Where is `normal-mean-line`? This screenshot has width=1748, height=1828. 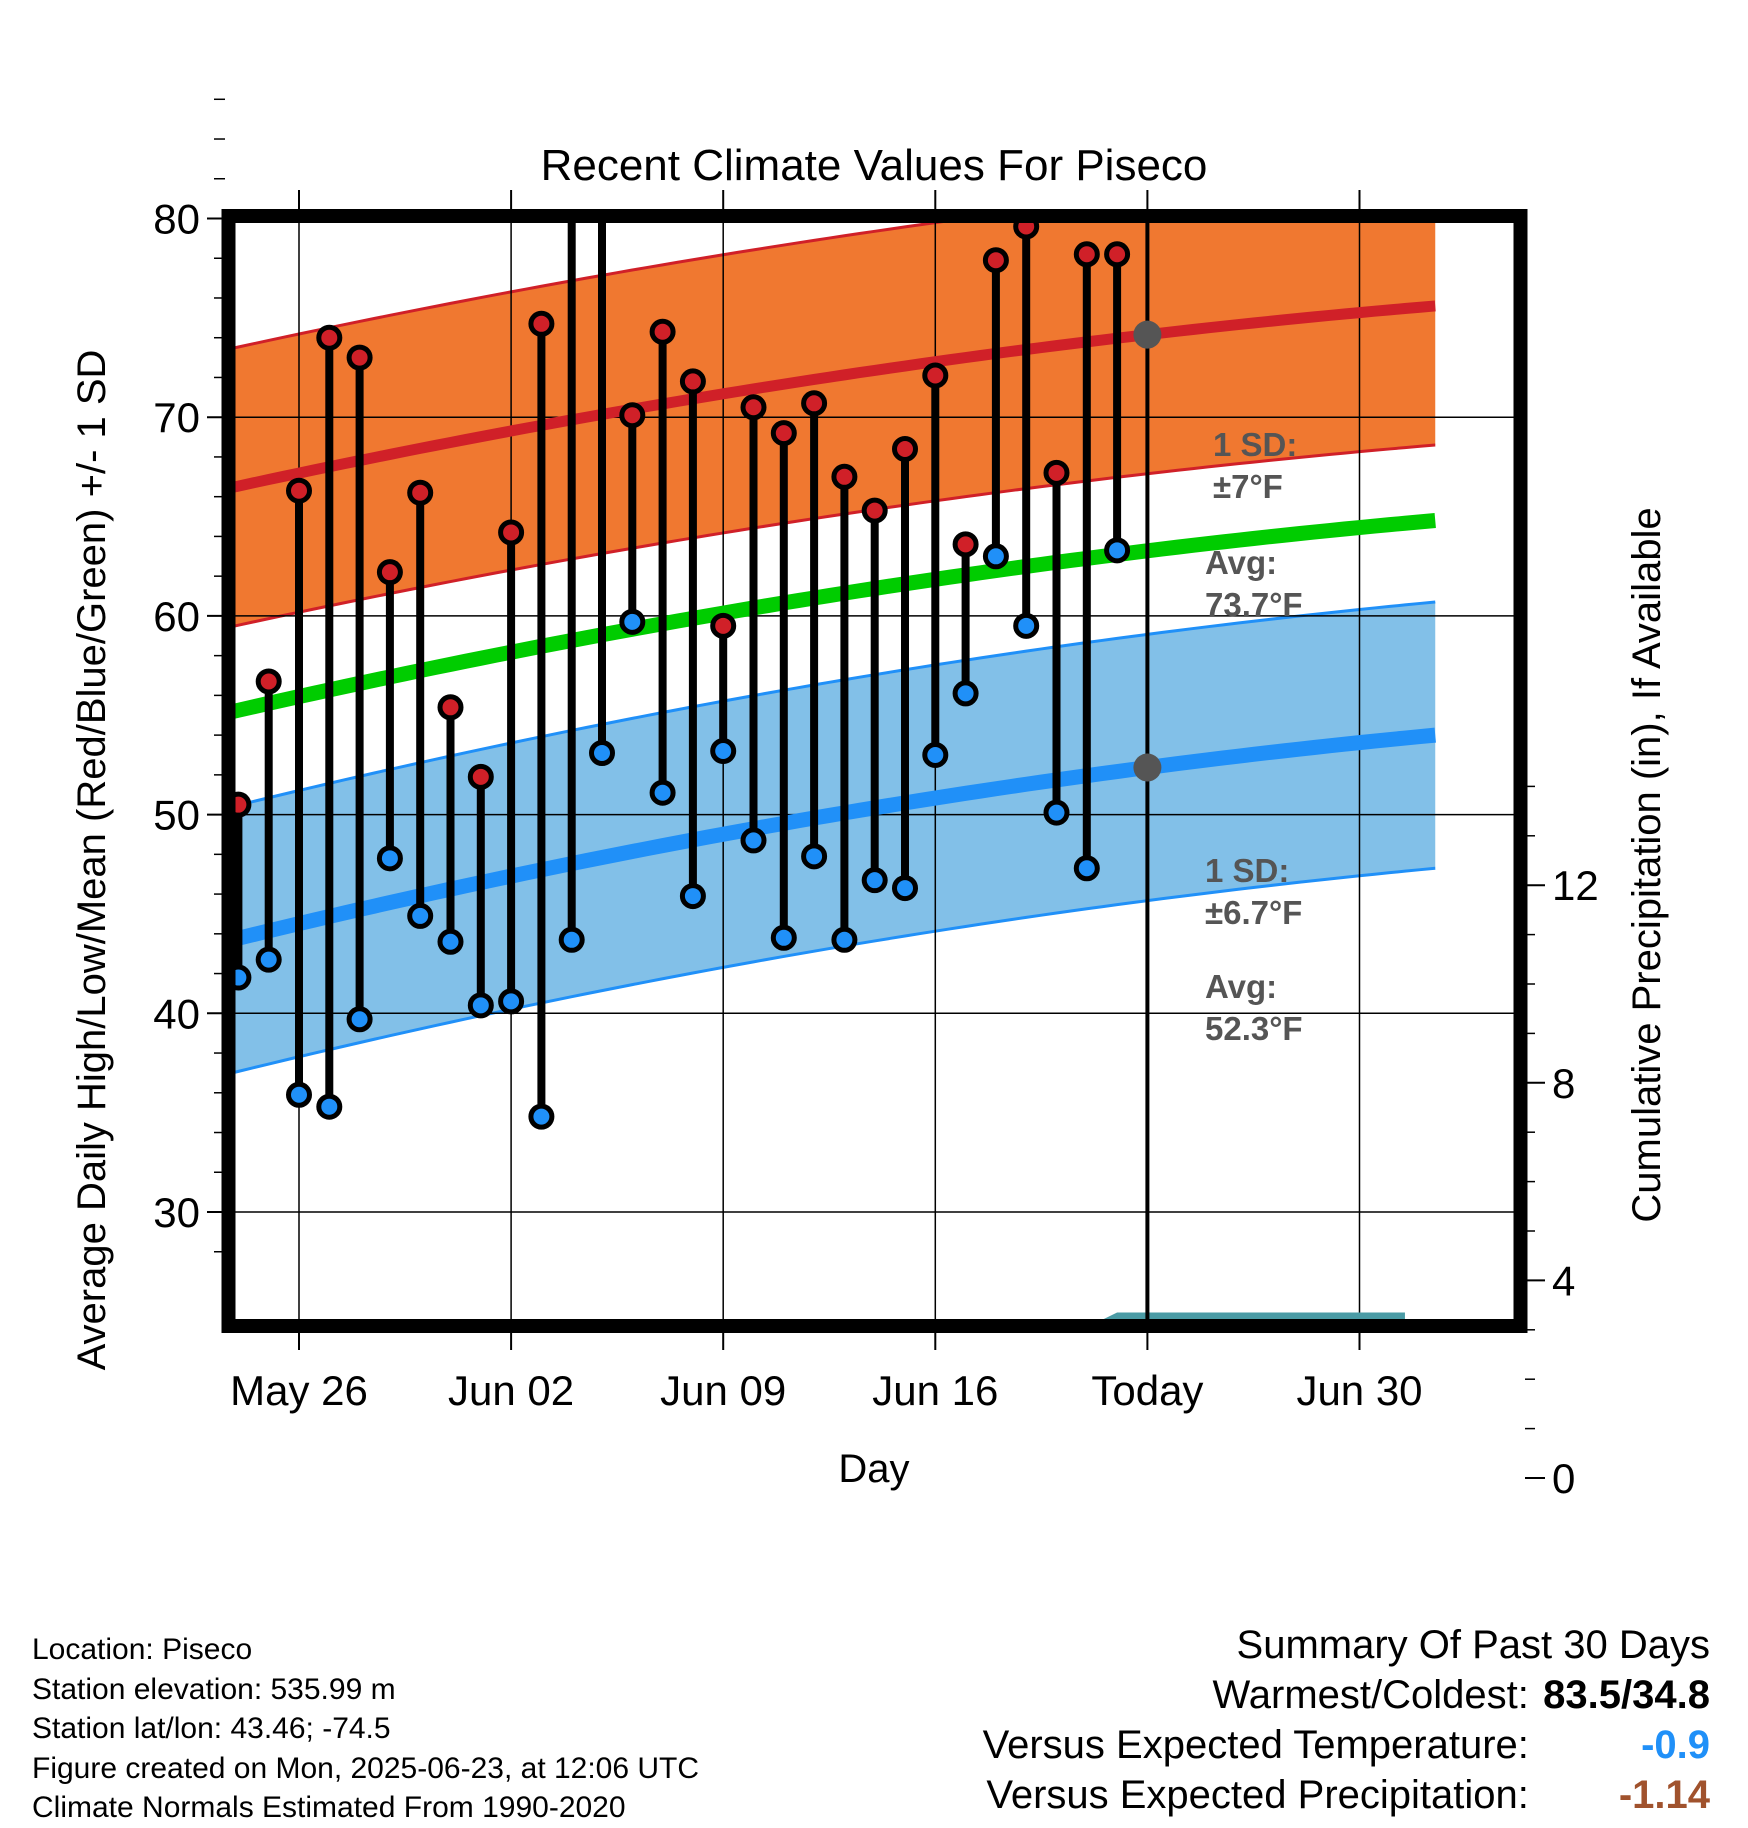 normal-mean-line is located at coordinates (834, 616).